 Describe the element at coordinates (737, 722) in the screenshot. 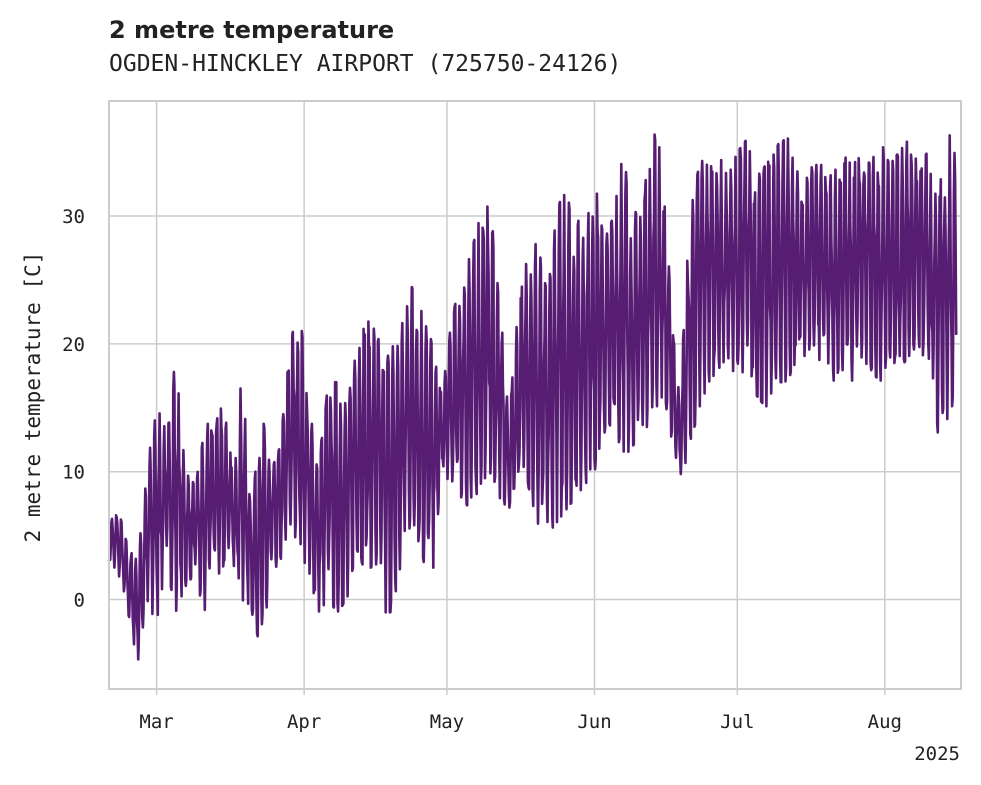

I see `x-tick-label: Jul` at that location.